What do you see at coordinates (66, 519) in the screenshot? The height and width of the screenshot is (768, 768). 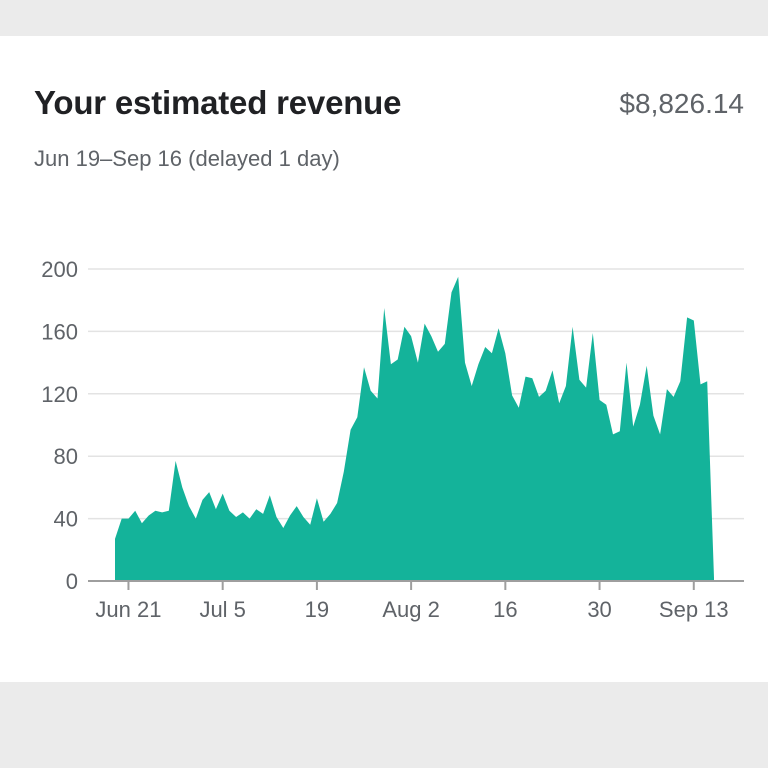 I see `y-tick-label: 40` at bounding box center [66, 519].